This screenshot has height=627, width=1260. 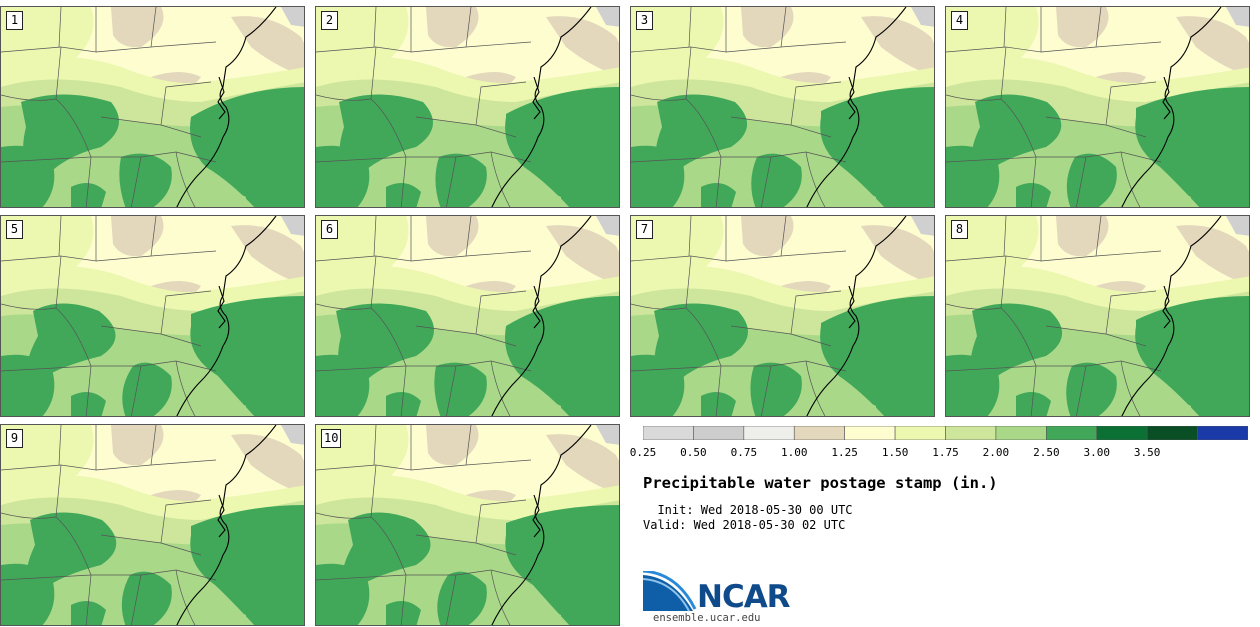 I want to click on map-panel-9: 9, so click(x=152, y=525).